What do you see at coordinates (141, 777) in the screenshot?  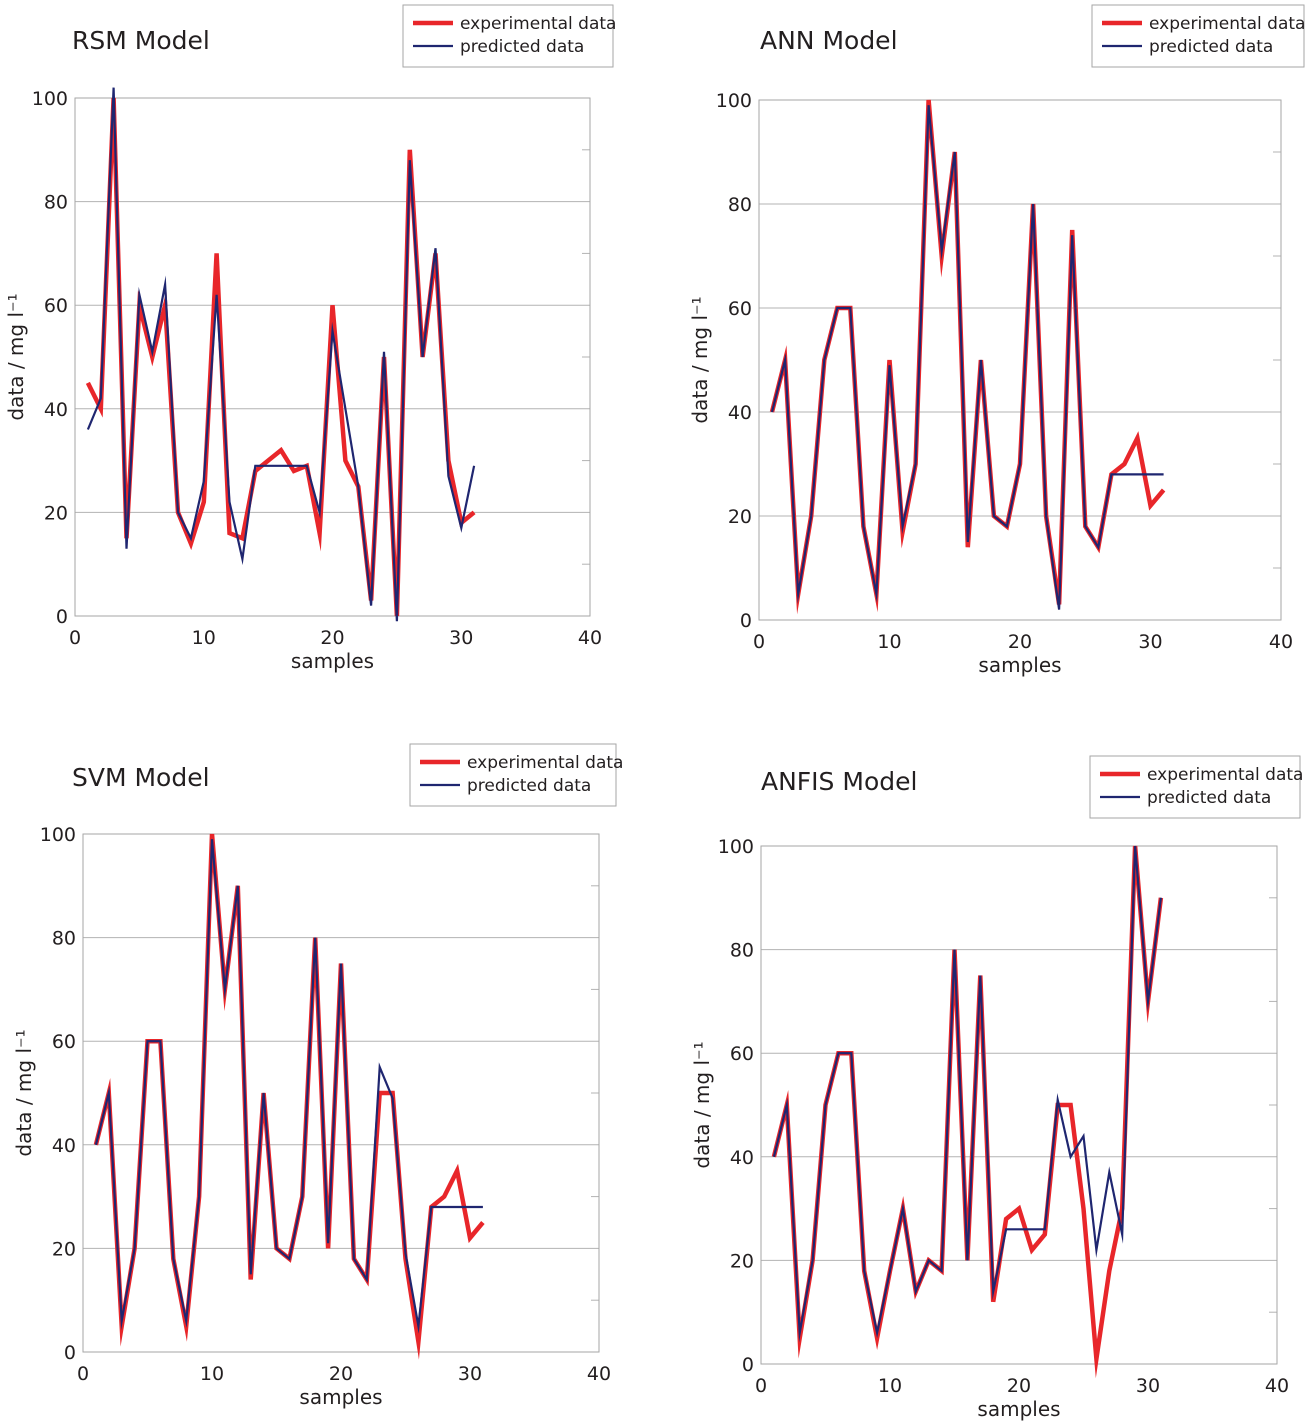 I see `chart-title: SVM Model` at bounding box center [141, 777].